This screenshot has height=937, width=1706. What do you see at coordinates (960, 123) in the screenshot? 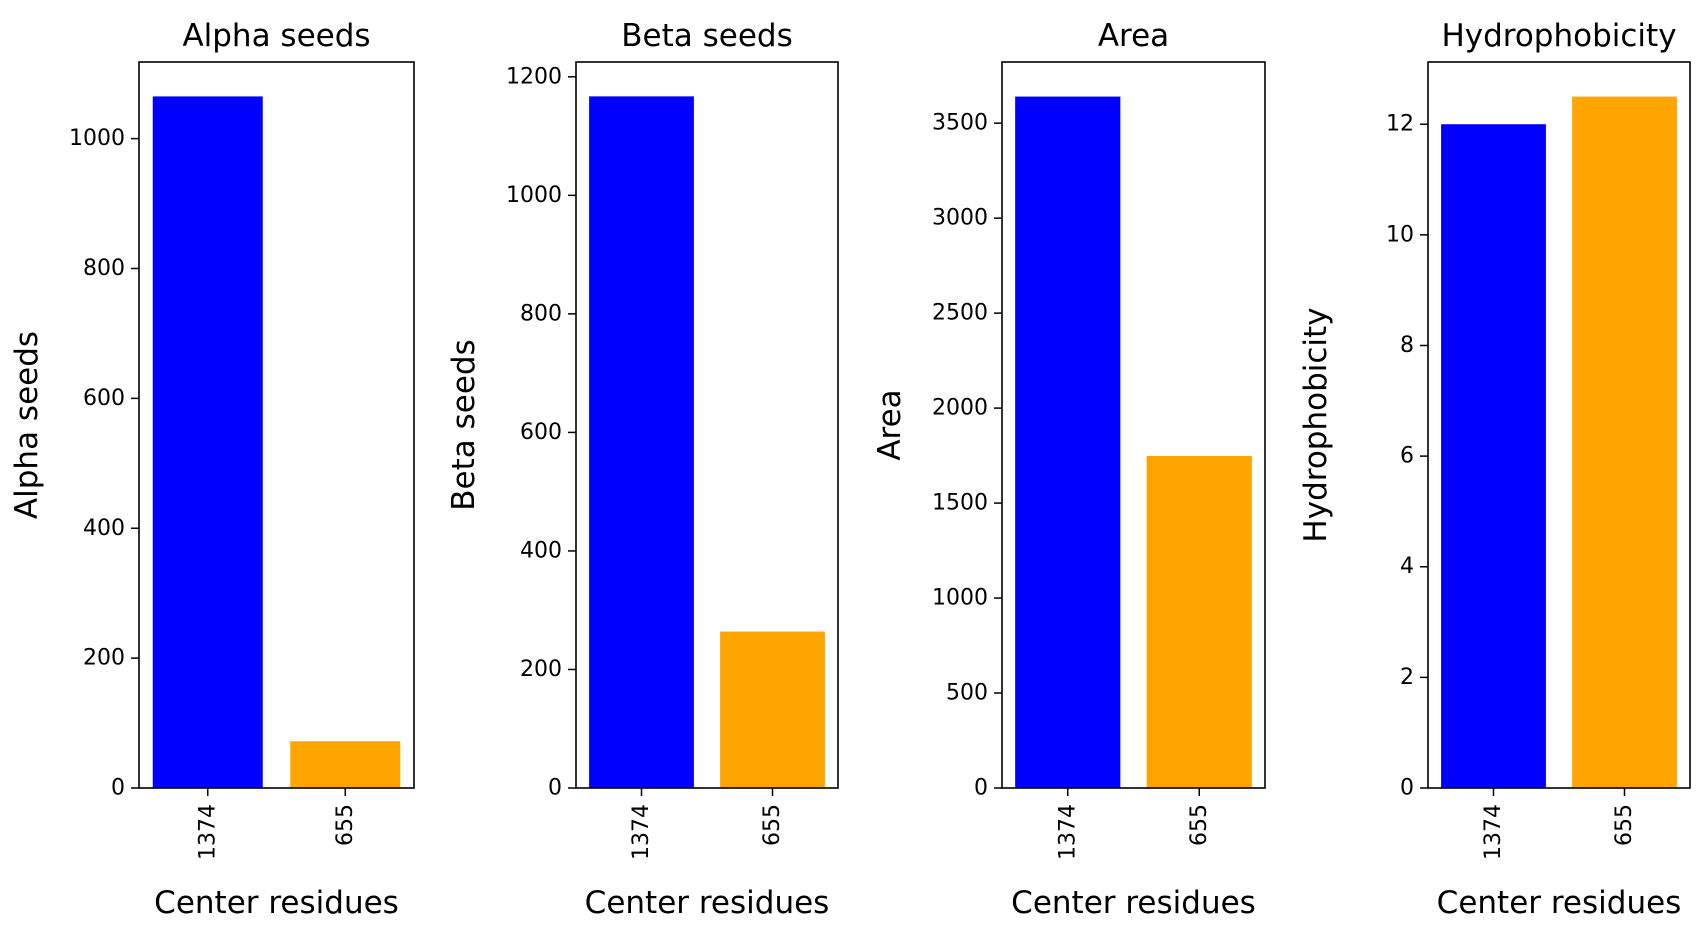
I see `y-tick-label: 3500` at bounding box center [960, 123].